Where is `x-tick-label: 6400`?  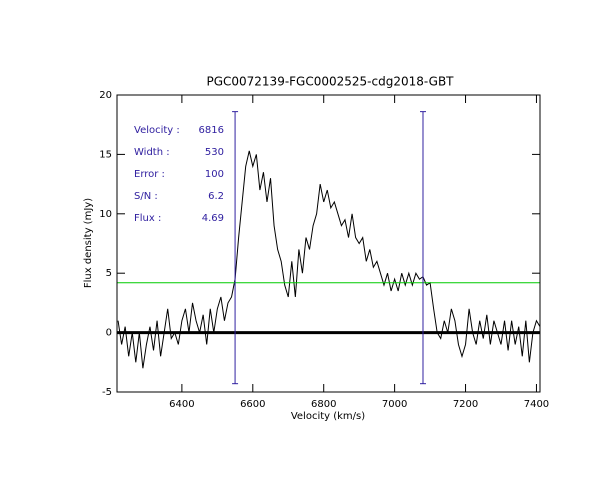
x-tick-label: 6400 is located at coordinates (181, 404).